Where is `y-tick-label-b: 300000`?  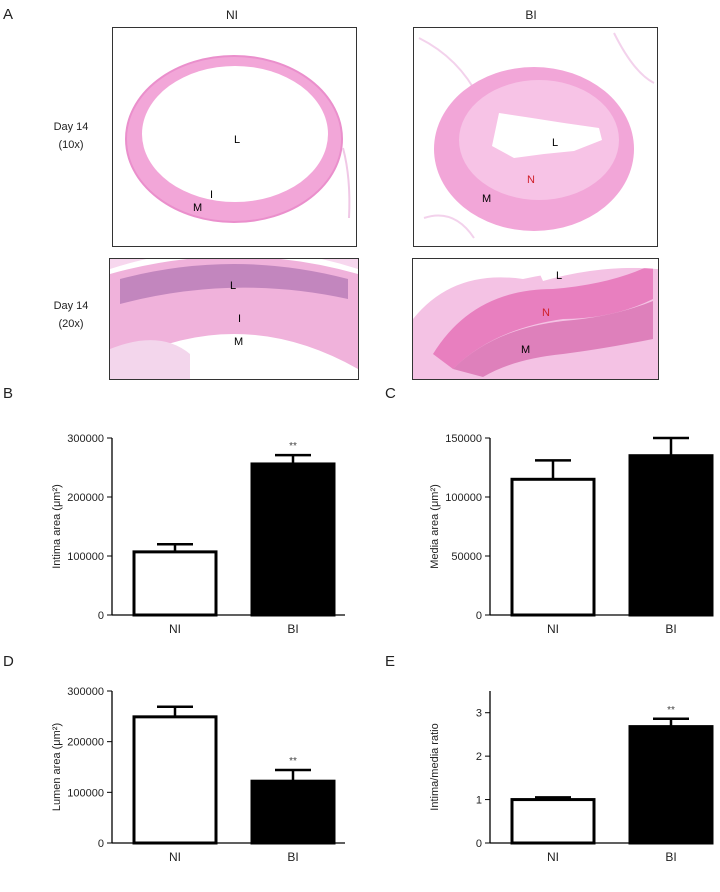
y-tick-label-b: 300000 is located at coordinates (85, 439).